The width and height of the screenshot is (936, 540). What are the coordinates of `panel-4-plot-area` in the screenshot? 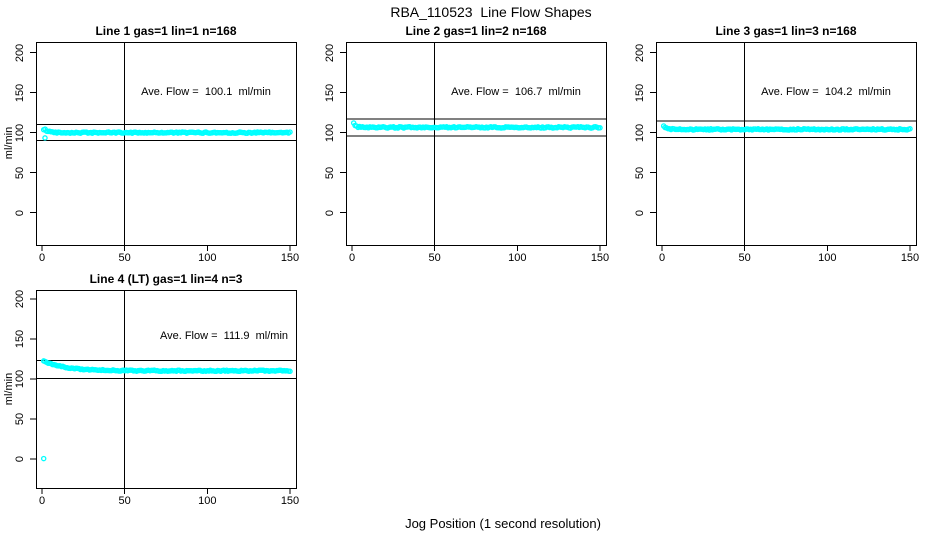 It's located at (163, 392).